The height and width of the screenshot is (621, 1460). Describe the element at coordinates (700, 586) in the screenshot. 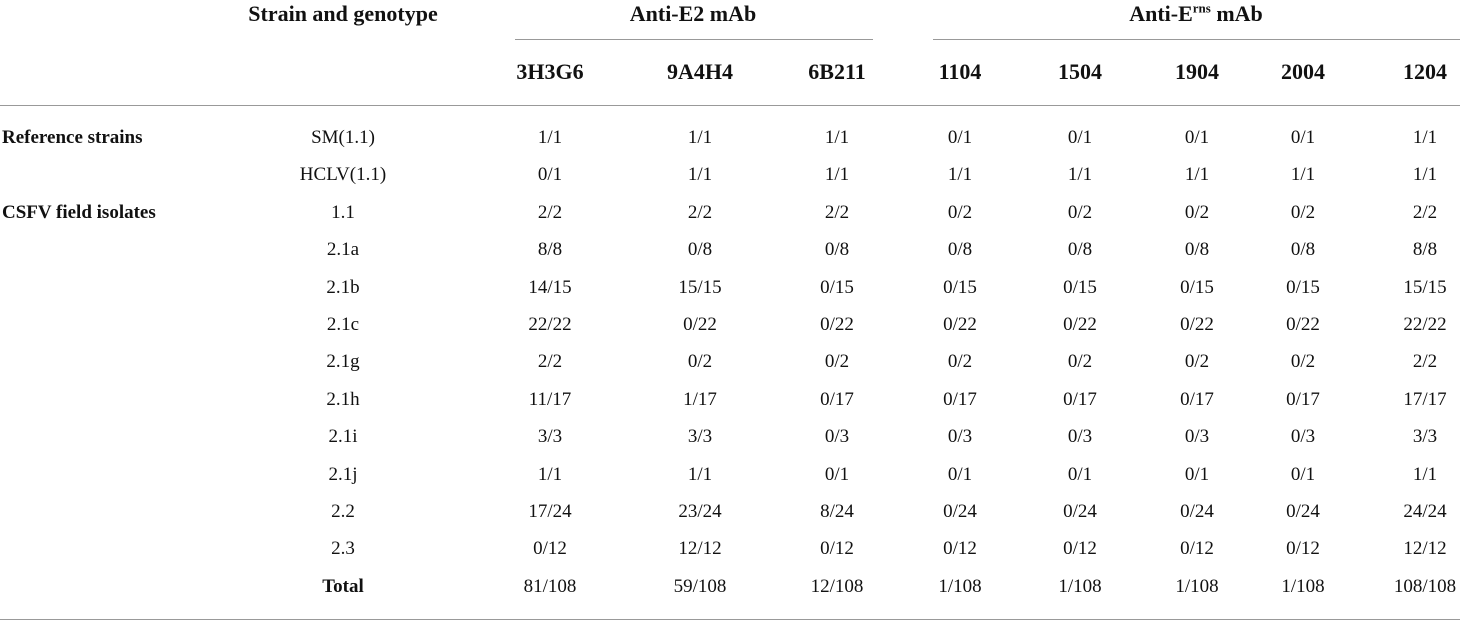

I see `value: 59/108` at that location.